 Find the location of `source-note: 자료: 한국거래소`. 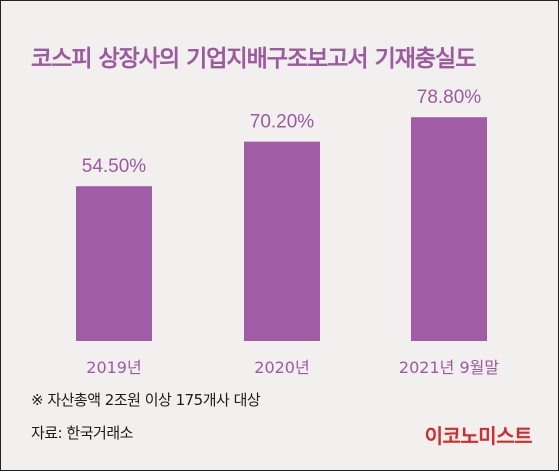

source-note: 자료: 한국거래소 is located at coordinates (82, 433).